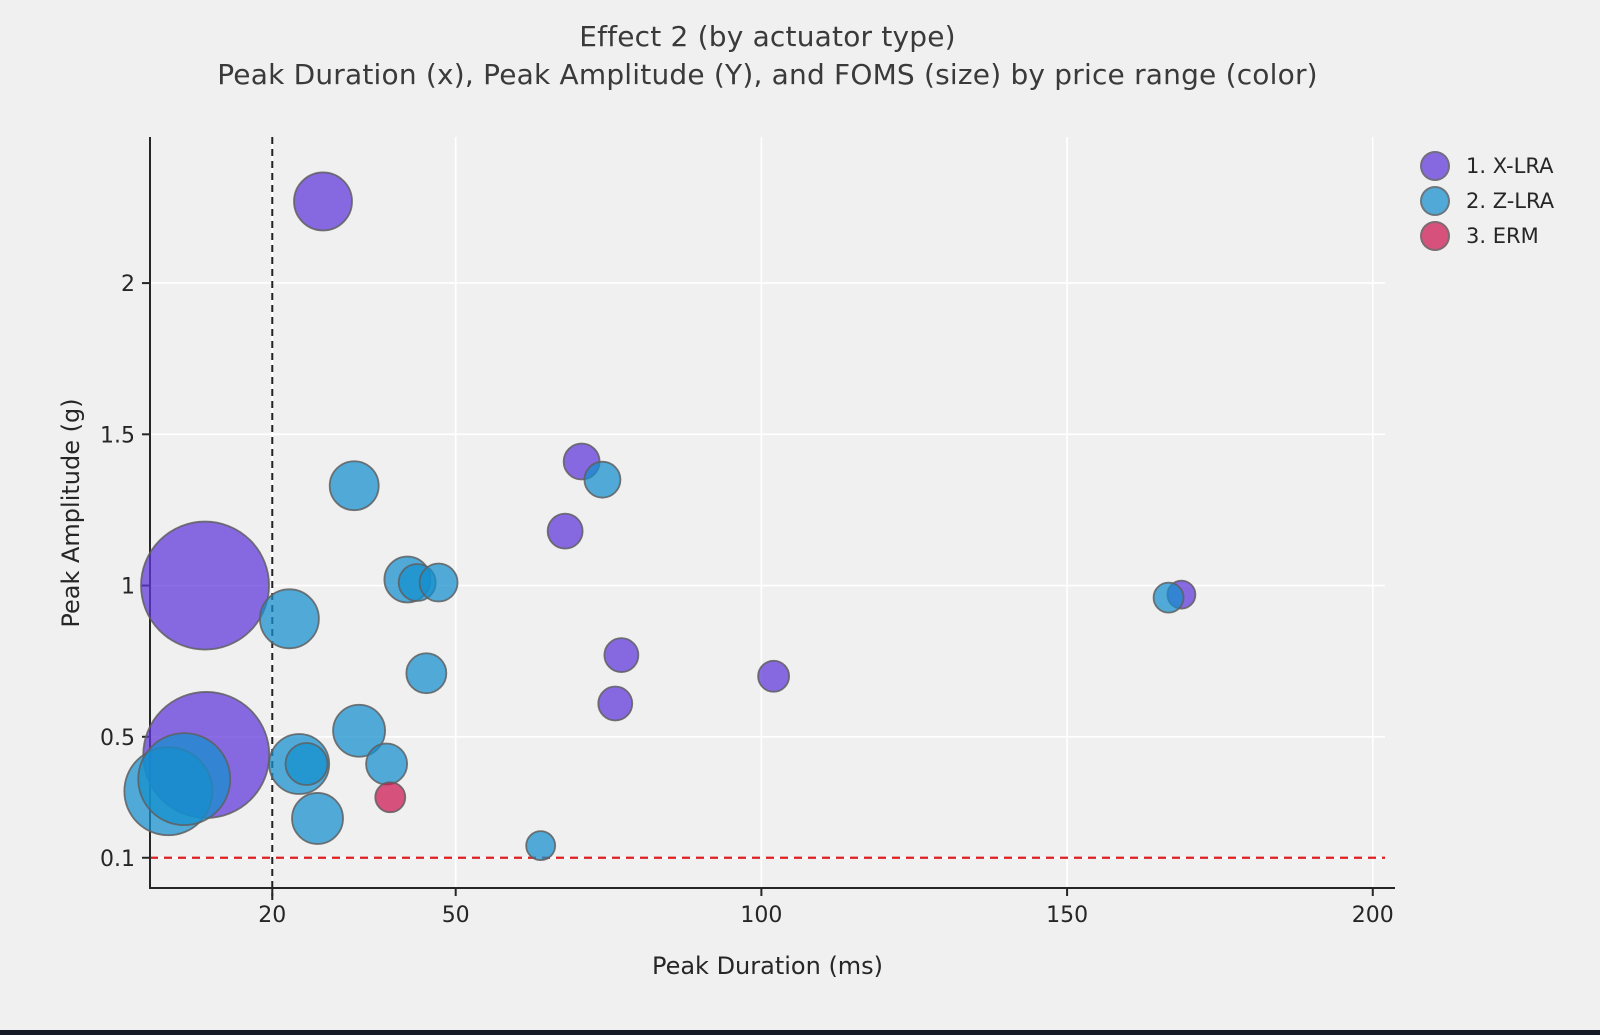 This screenshot has height=1035, width=1600. What do you see at coordinates (456, 915) in the screenshot?
I see `x-tick-label: 50` at bounding box center [456, 915].